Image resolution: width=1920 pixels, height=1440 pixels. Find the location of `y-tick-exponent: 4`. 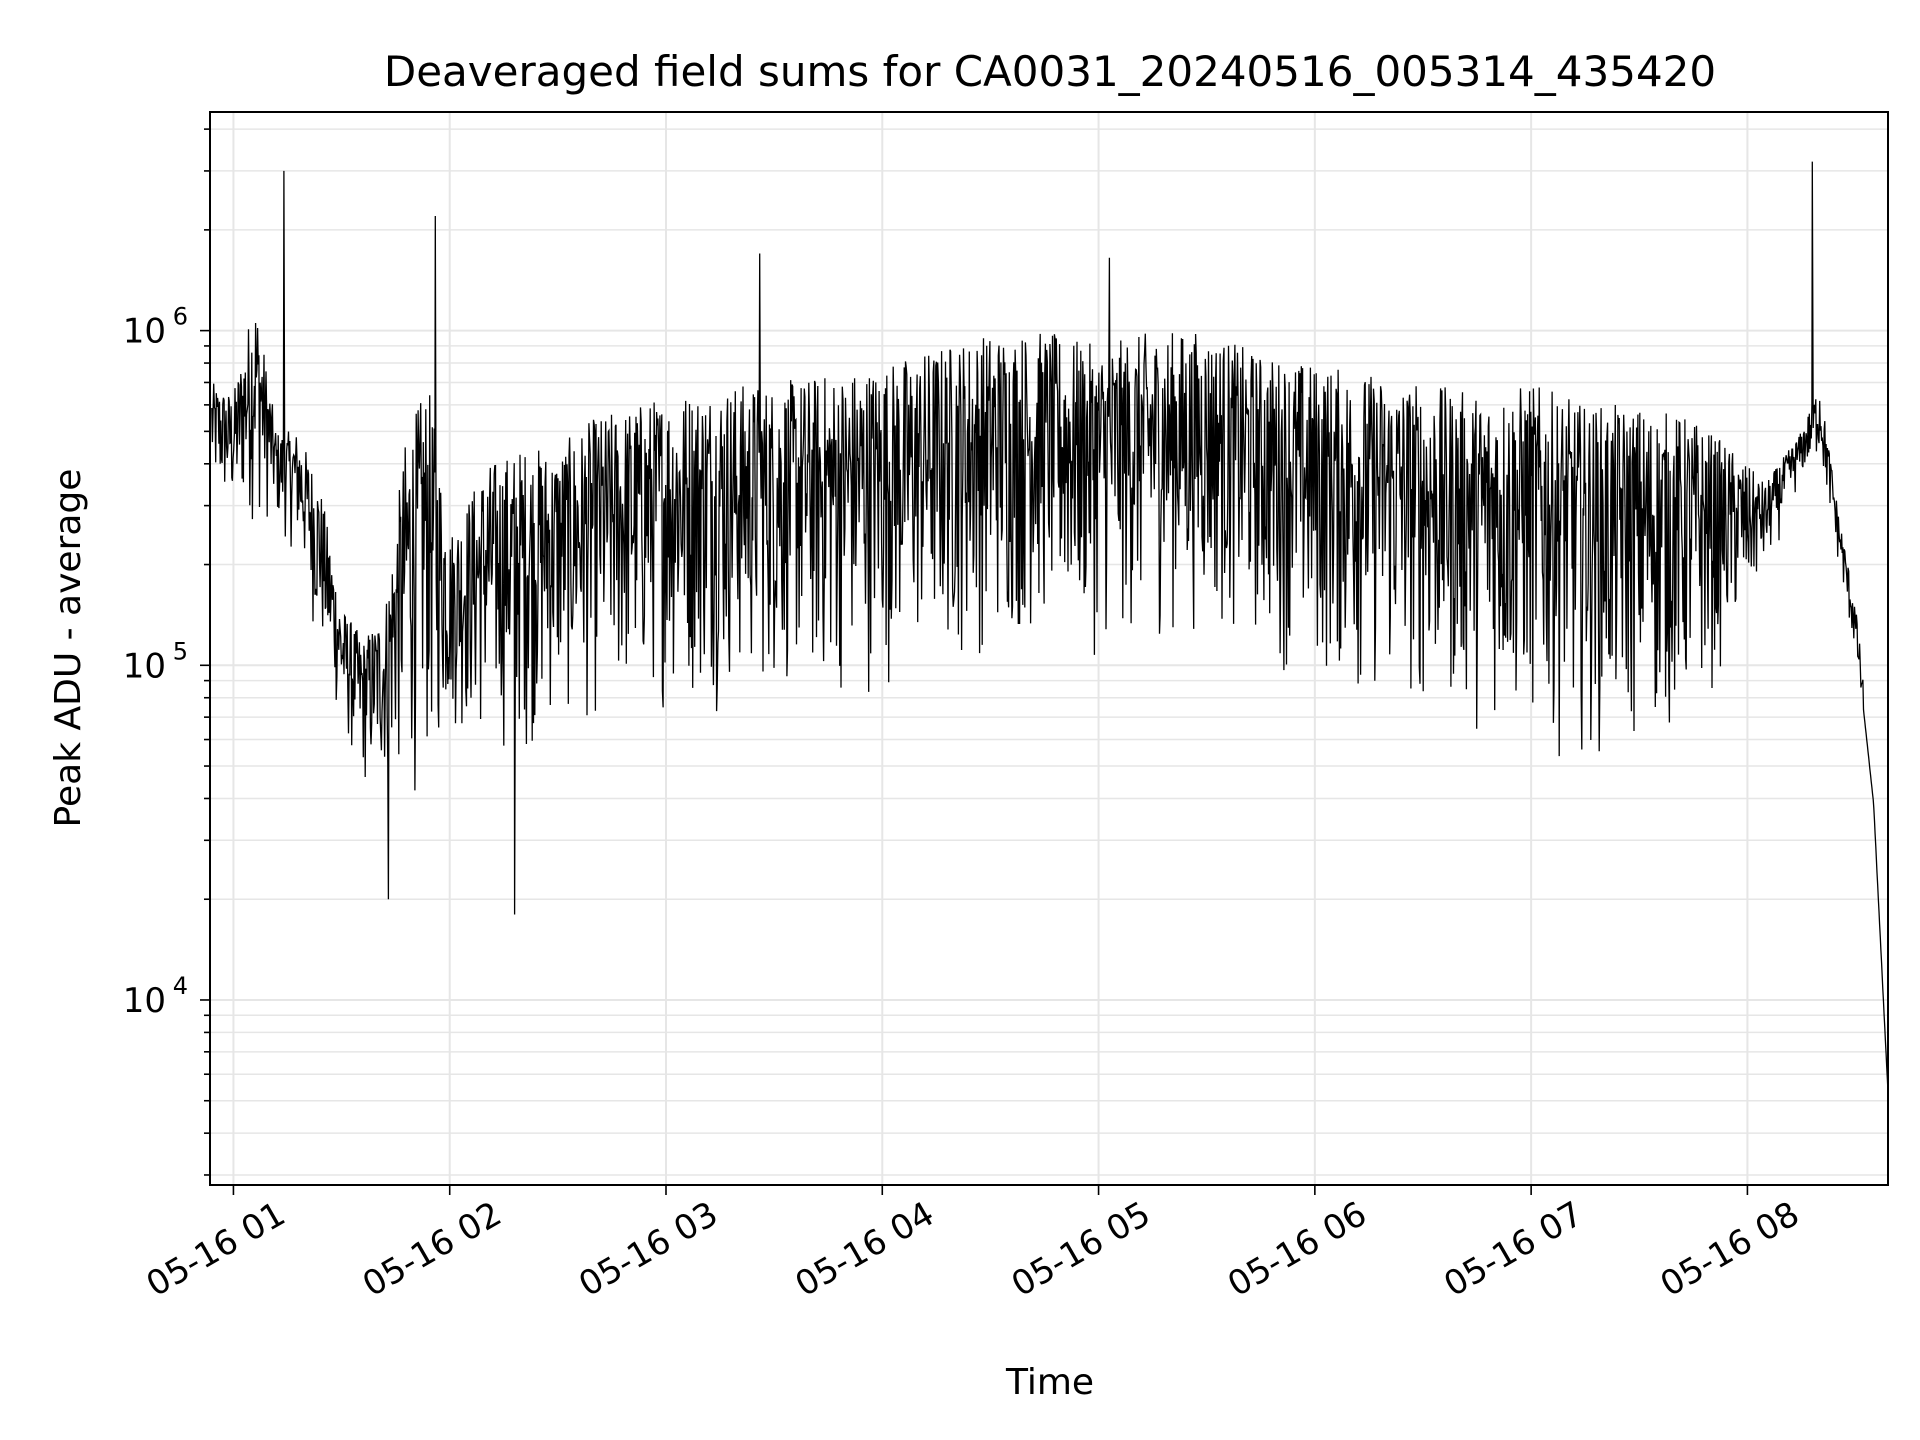

y-tick-exponent: 4 is located at coordinates (180, 986).